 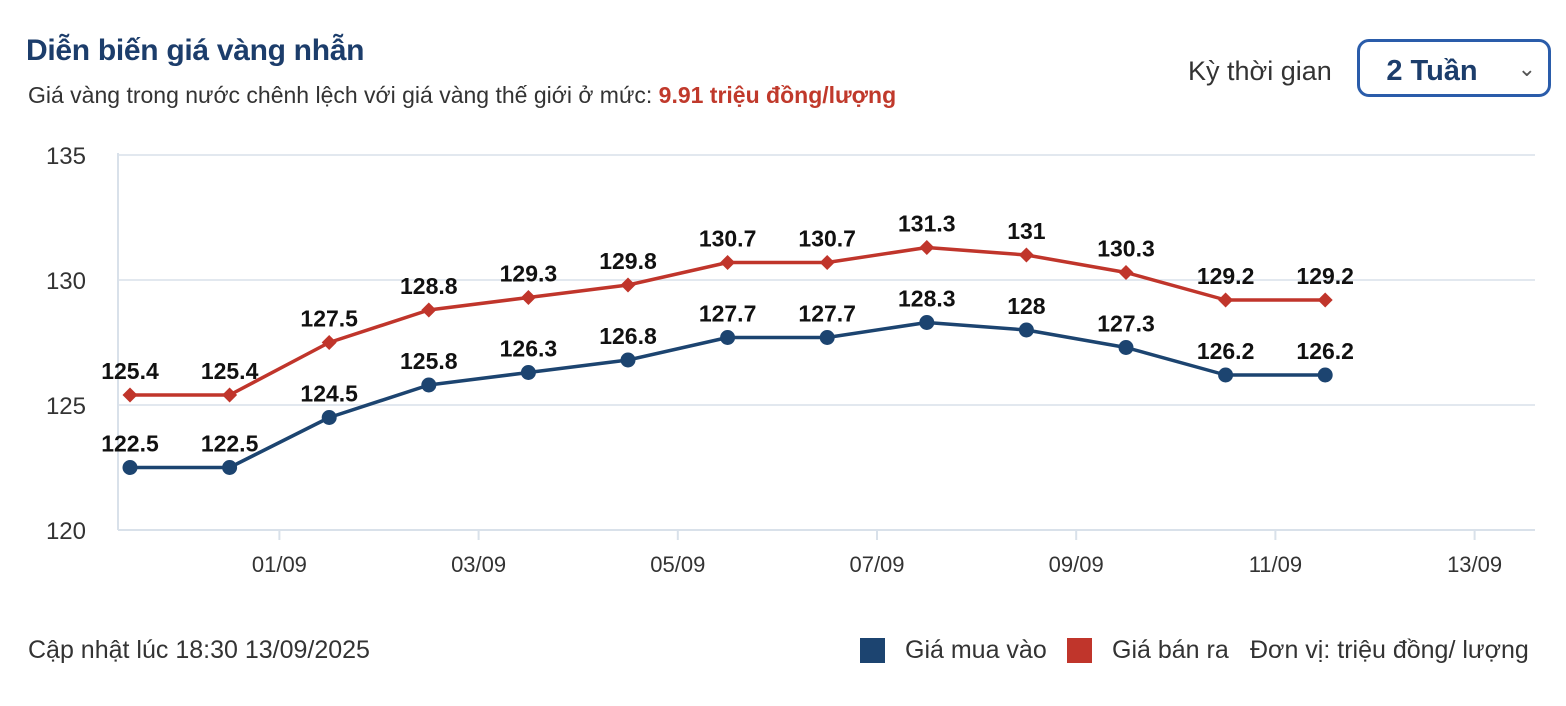 What do you see at coordinates (1325, 351) in the screenshot?
I see `data-label-buy-12: 126.2` at bounding box center [1325, 351].